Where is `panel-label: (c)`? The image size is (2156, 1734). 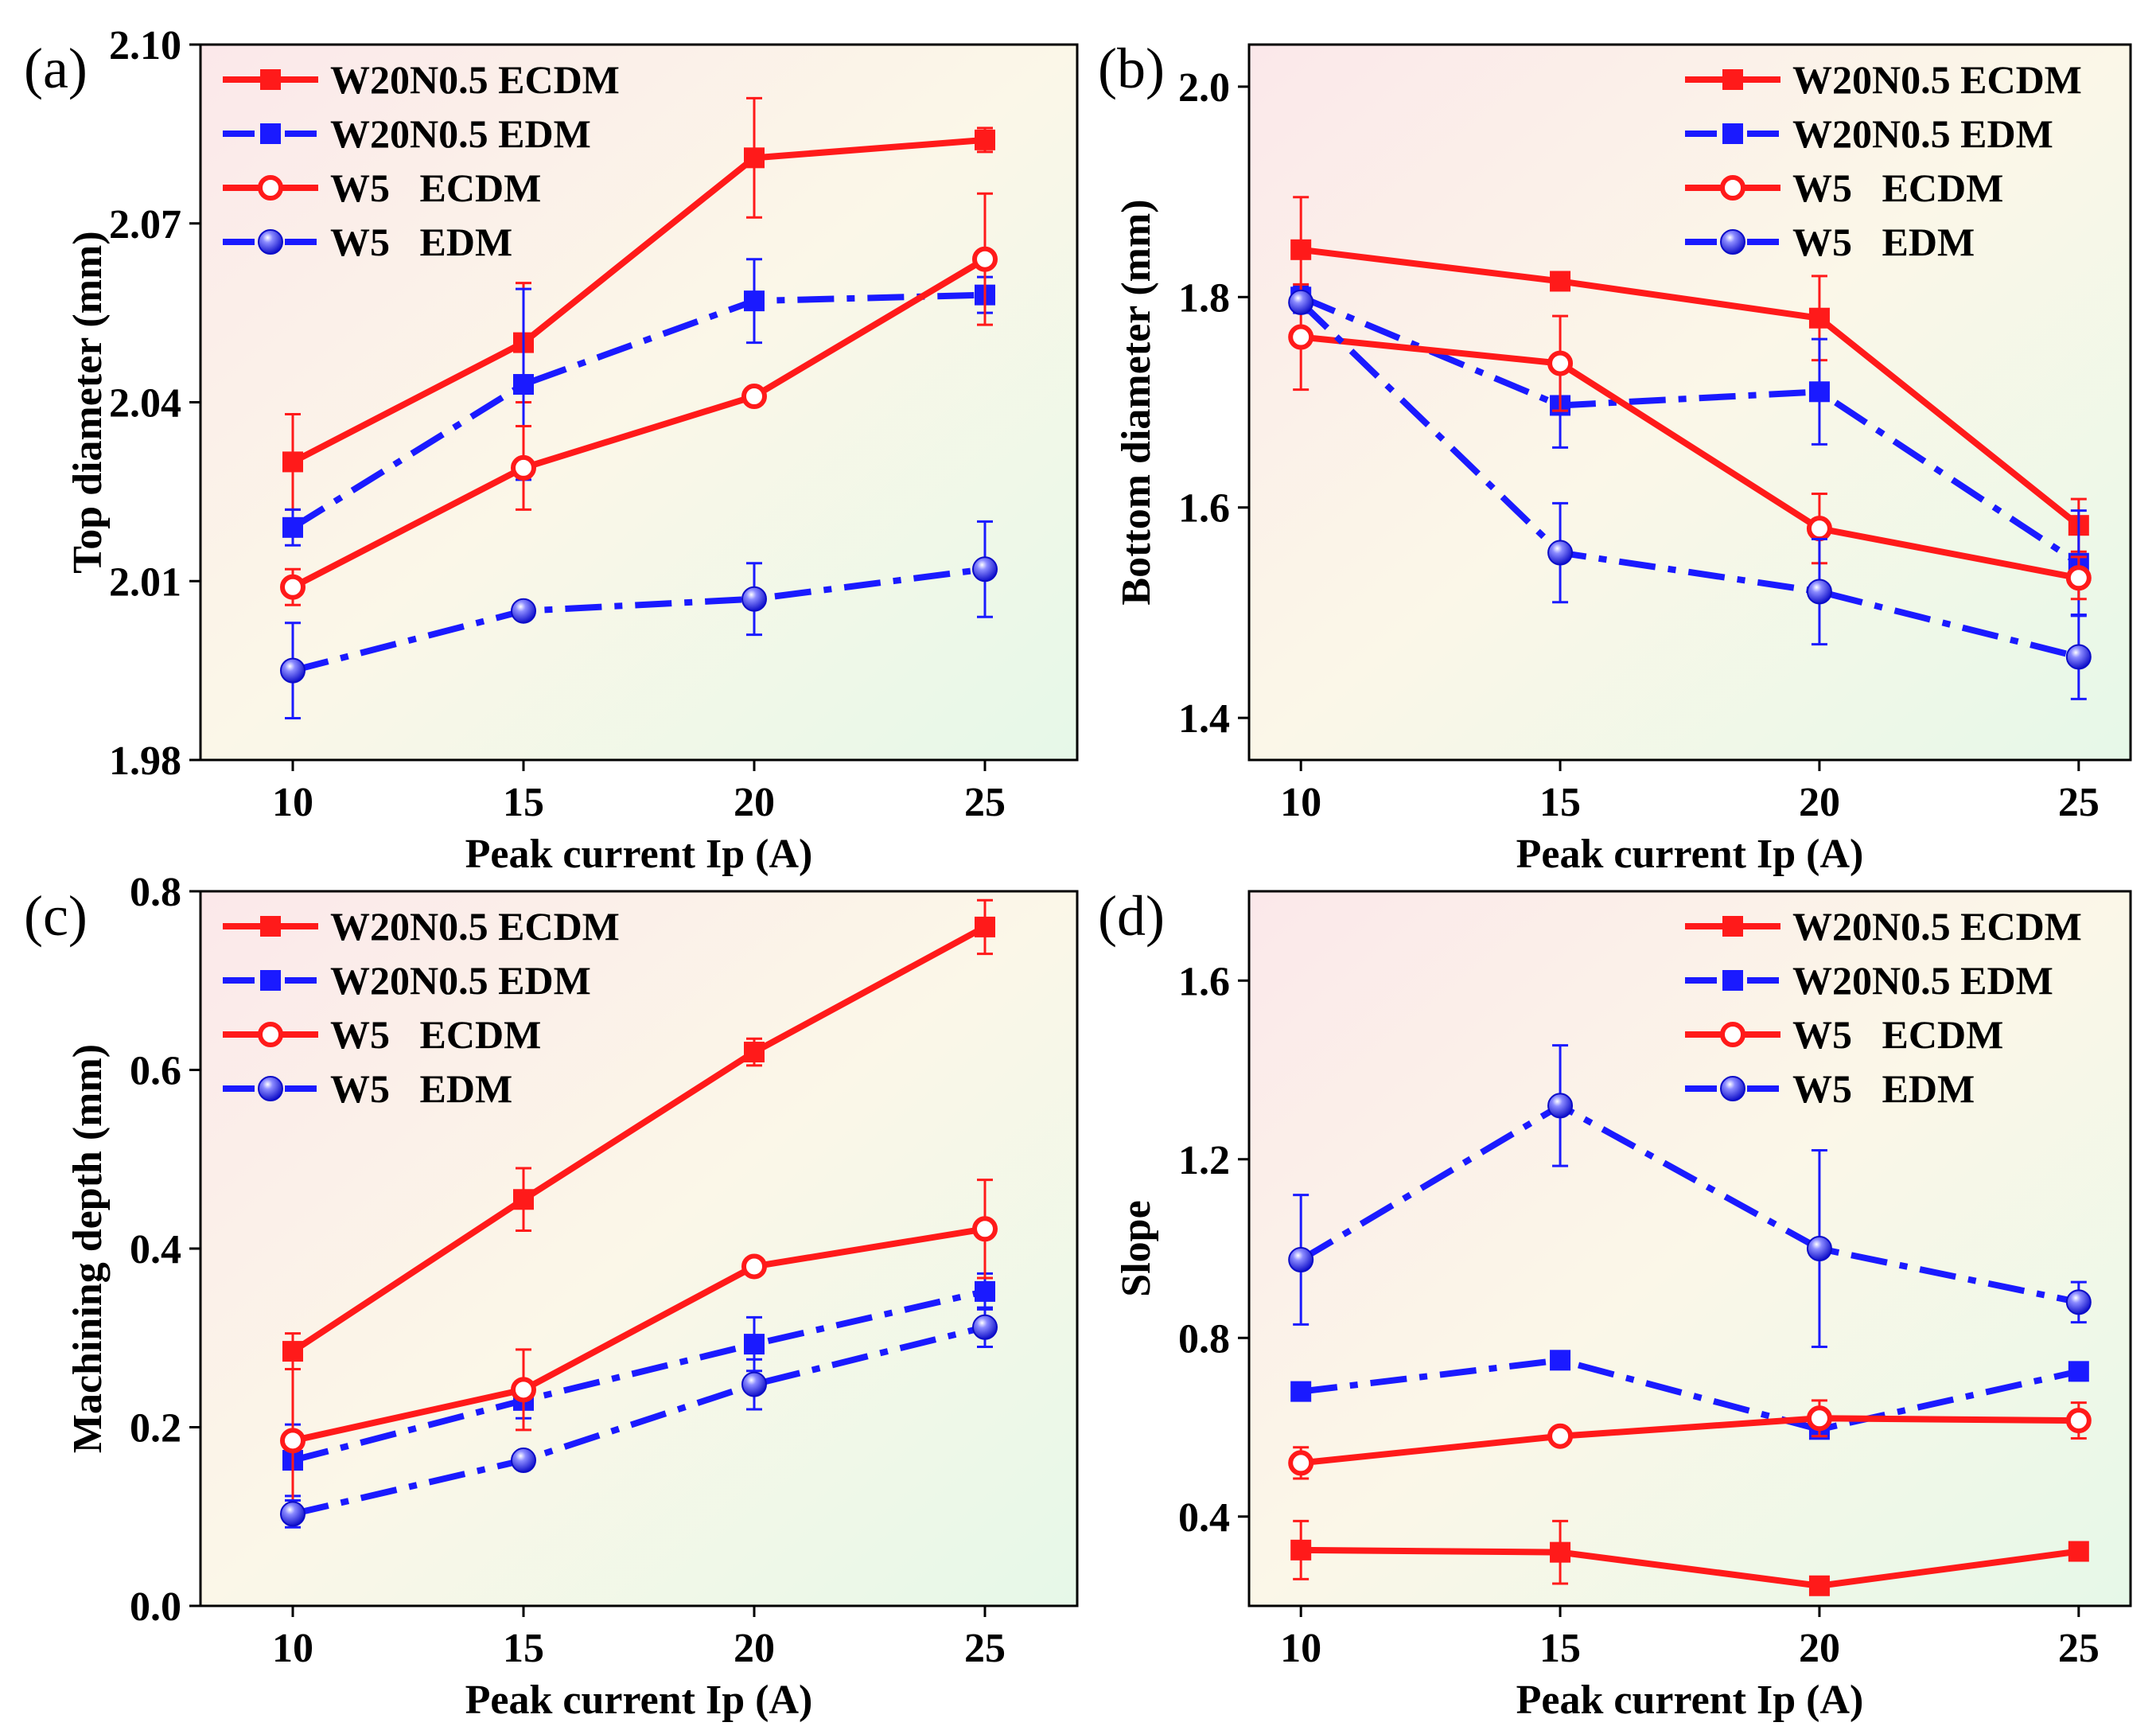 panel-label: (c) is located at coordinates (56, 916).